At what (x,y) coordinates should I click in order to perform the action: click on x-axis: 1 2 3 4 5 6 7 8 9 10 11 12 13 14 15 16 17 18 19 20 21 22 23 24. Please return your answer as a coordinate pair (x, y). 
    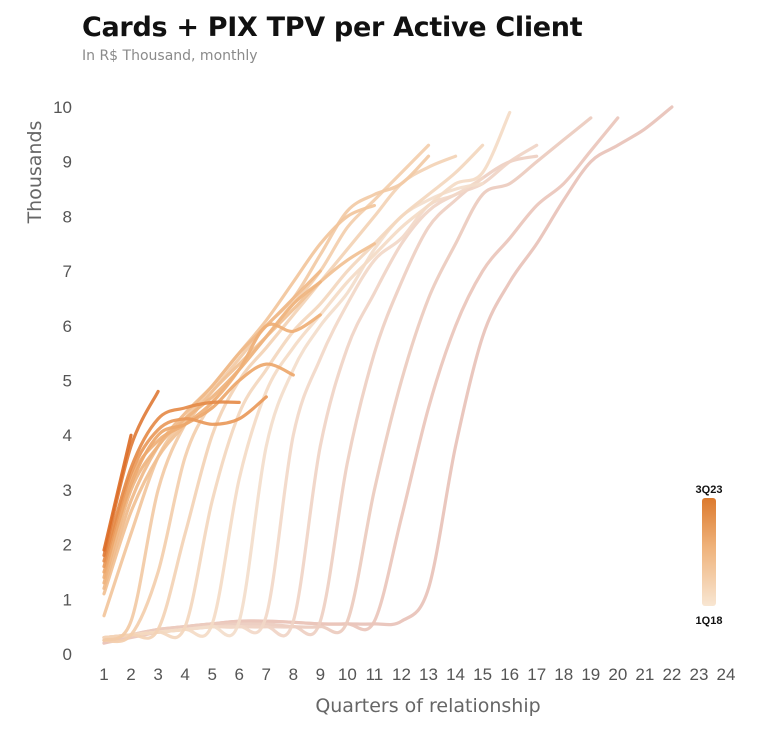
    Looking at the image, I should click on (417, 674).